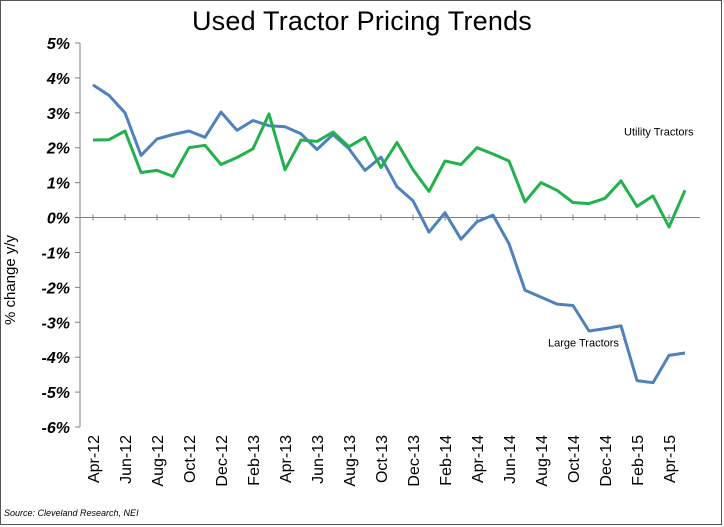 The height and width of the screenshot is (527, 724). Describe the element at coordinates (158, 461) in the screenshot. I see `x-tick-label: Aug-12` at that location.